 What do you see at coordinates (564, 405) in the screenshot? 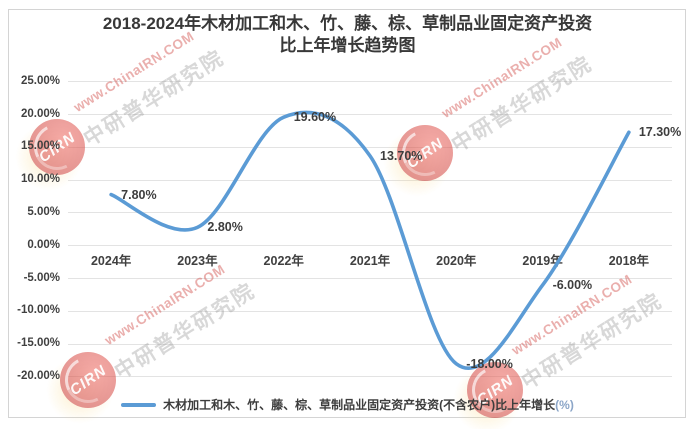
I see `legend-label-suffix: (%)` at bounding box center [564, 405].